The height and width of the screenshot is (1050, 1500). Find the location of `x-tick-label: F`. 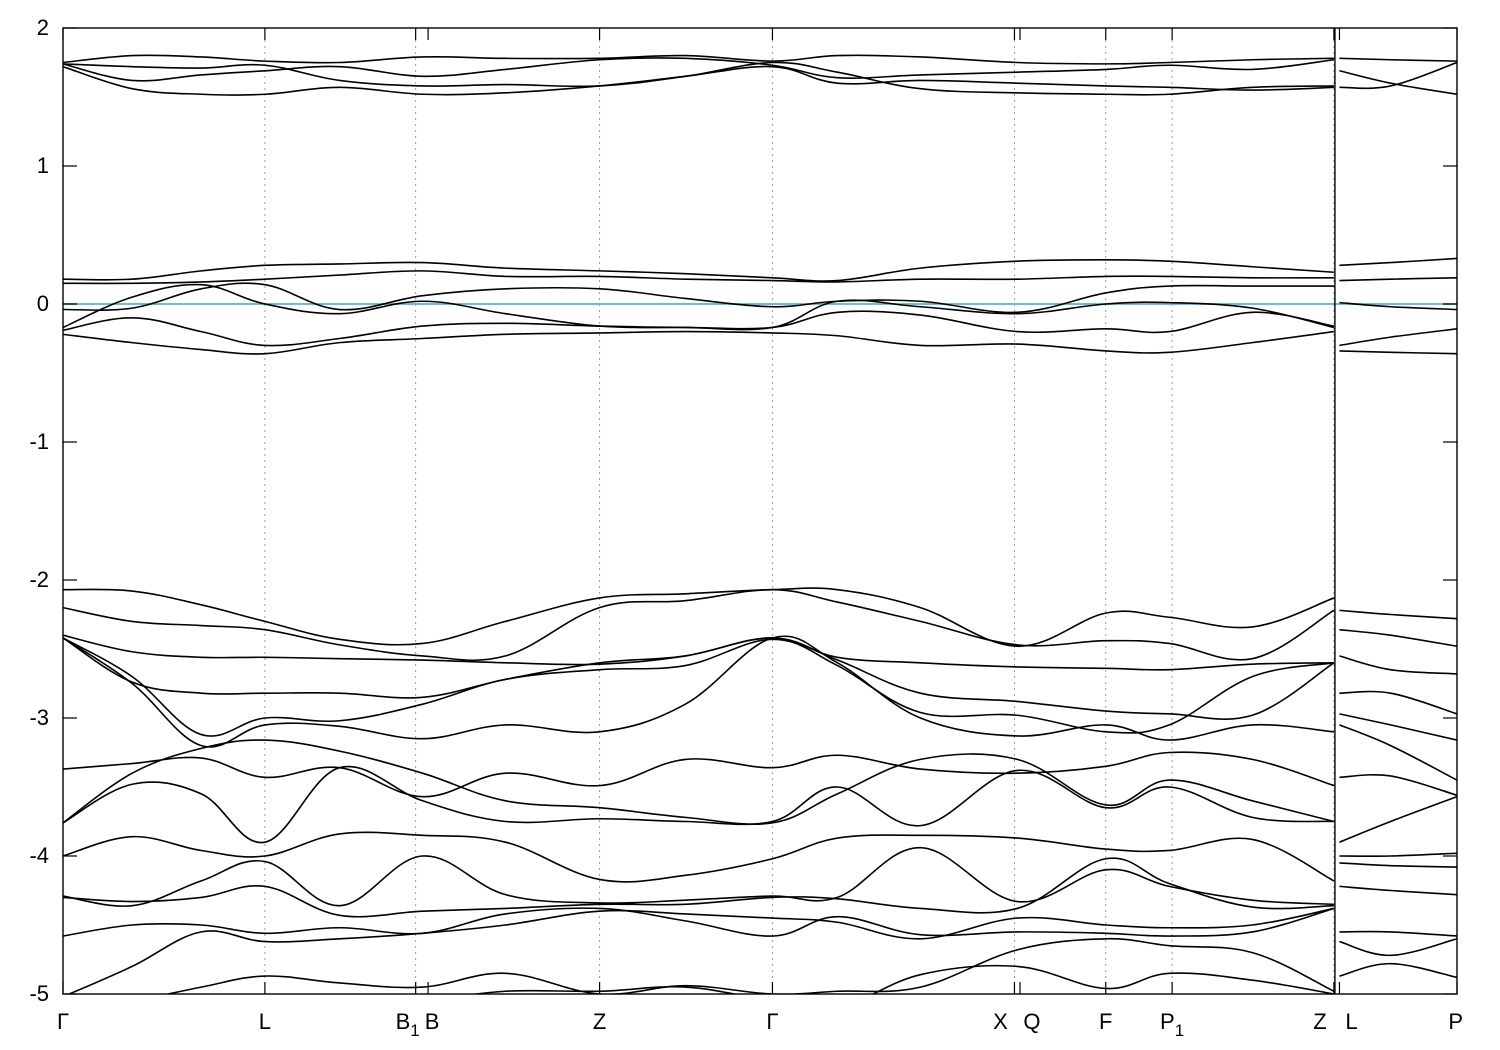

x-tick-label: F is located at coordinates (1105, 1021).